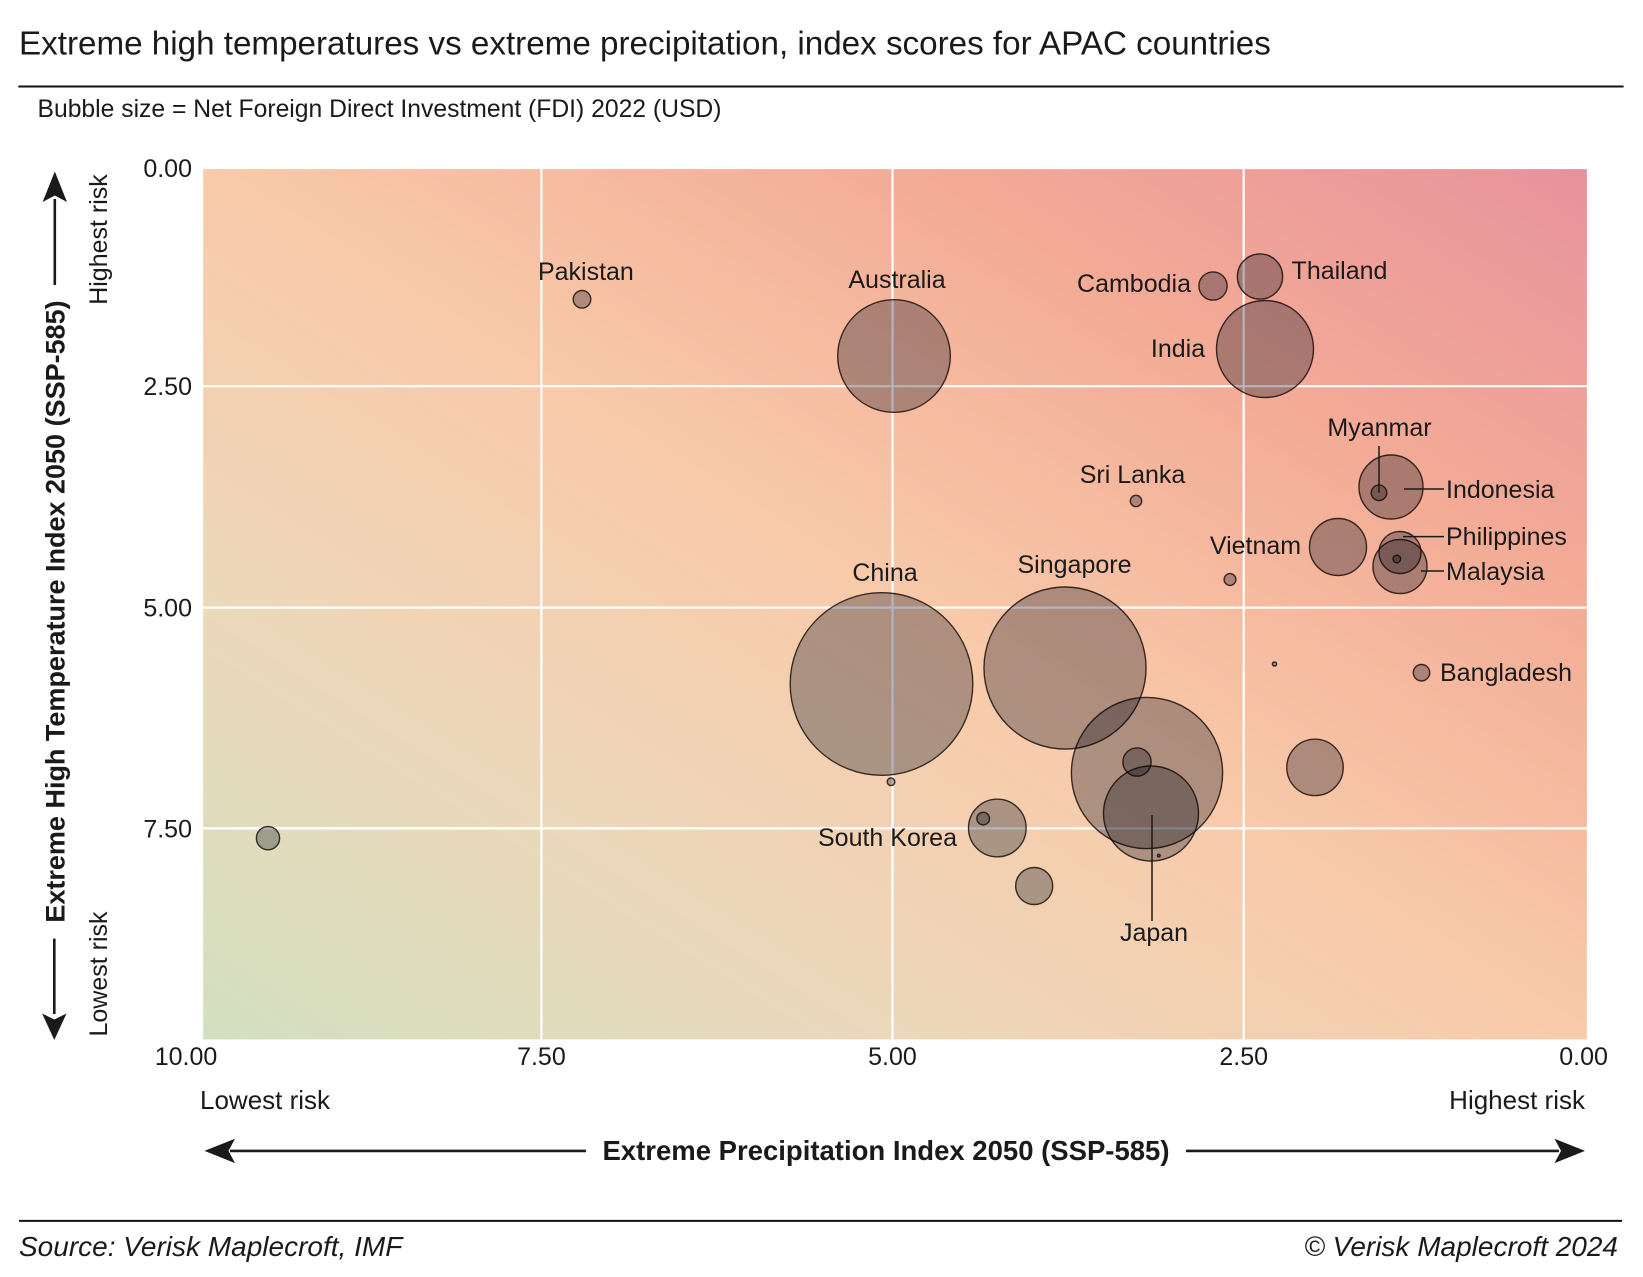  What do you see at coordinates (884, 573) in the screenshot?
I see `svg-text: China` at bounding box center [884, 573].